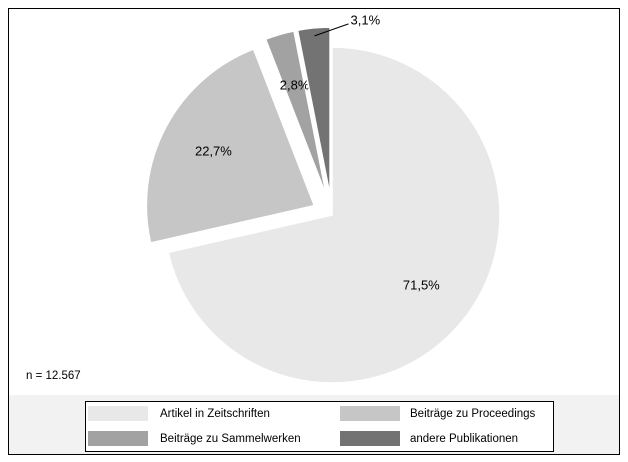 This screenshot has width=628, height=462. I want to click on legend-label: Beiträge zu Proceedings, so click(473, 414).